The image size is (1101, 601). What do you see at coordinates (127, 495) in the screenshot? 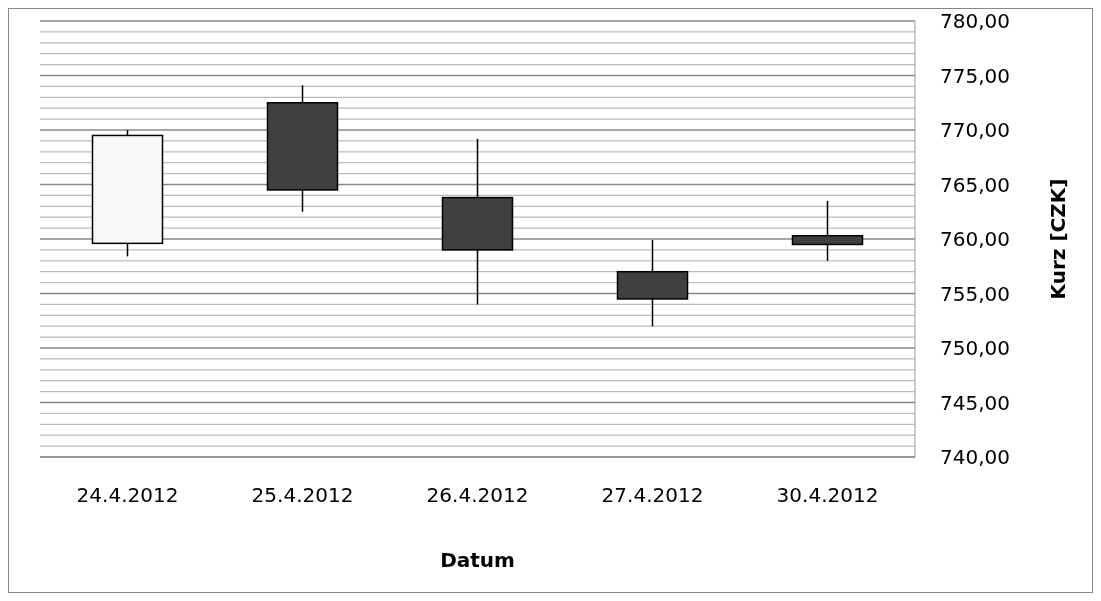
I see `x-tick-label: 24.4.2012` at bounding box center [127, 495].